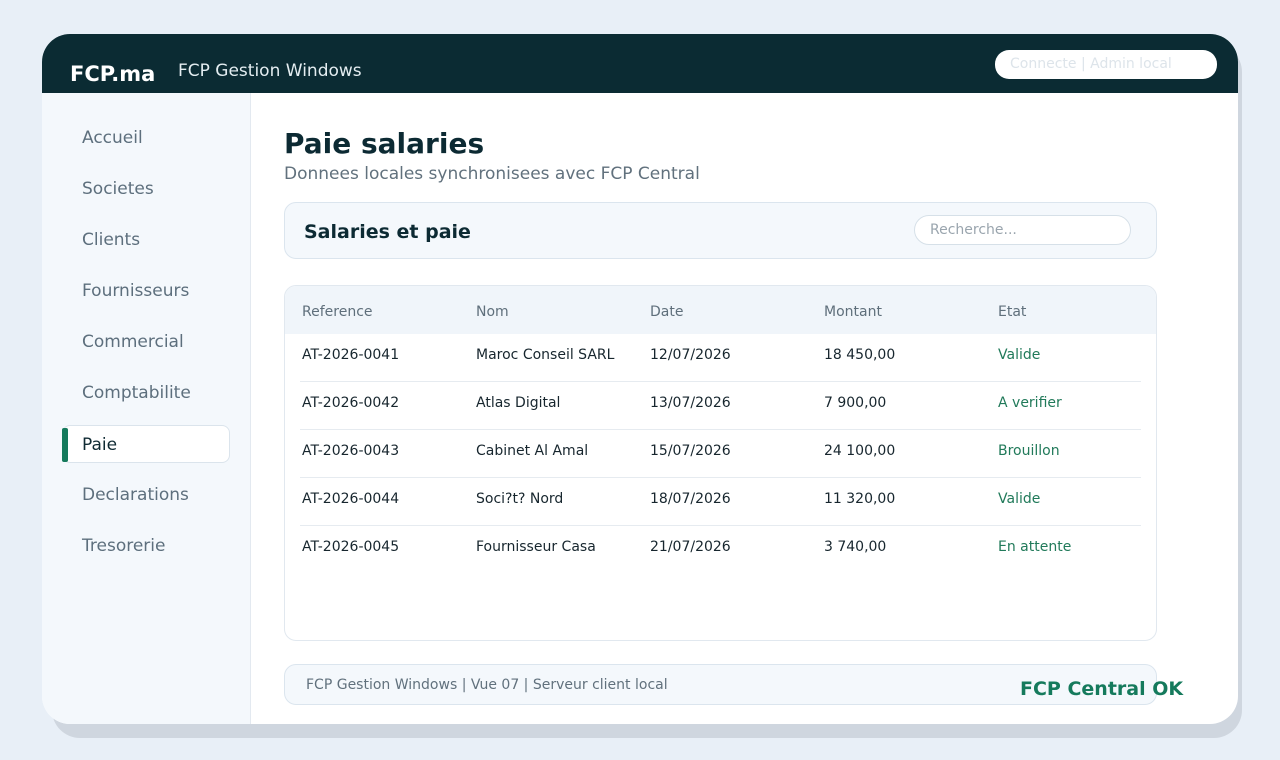 The width and height of the screenshot is (1280, 760). What do you see at coordinates (111, 240) in the screenshot?
I see `sidebar-item-clients: Clients` at bounding box center [111, 240].